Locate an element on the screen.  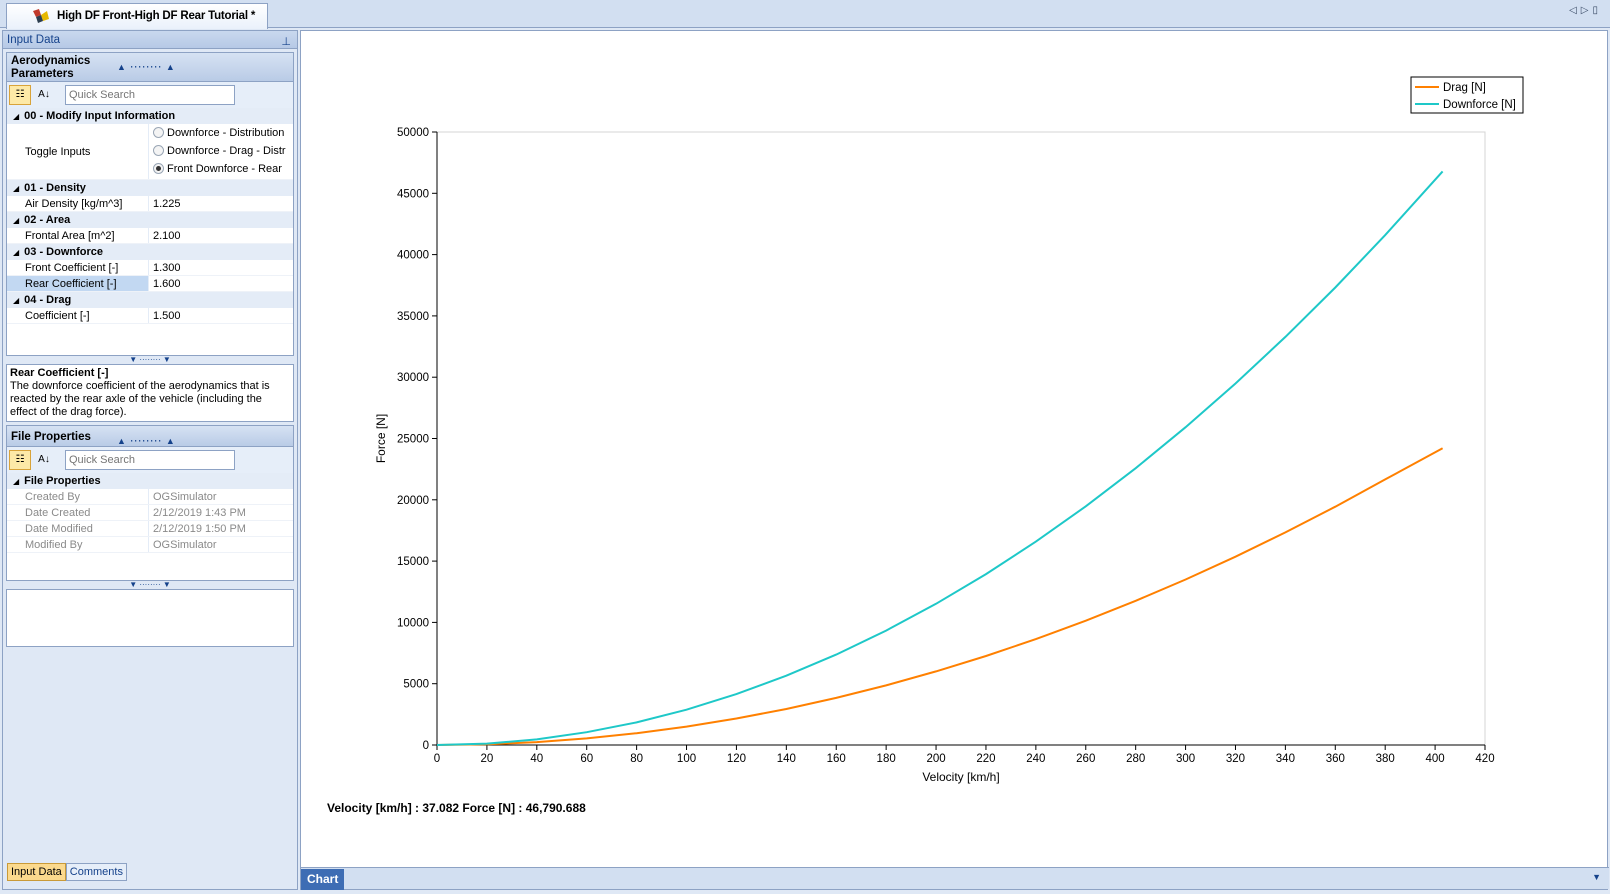
aero-quick-search-input is located at coordinates (150, 95).